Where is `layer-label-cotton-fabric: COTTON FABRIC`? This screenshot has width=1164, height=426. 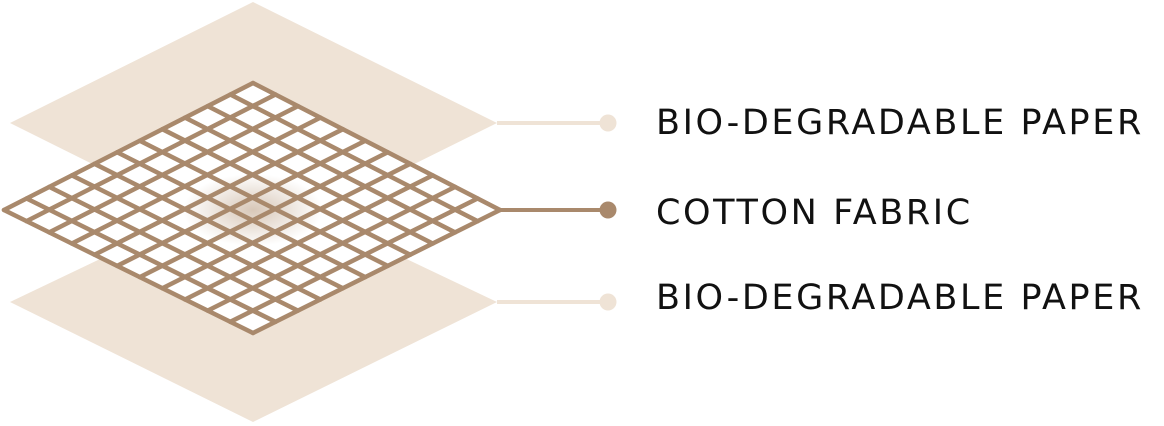 layer-label-cotton-fabric: COTTON FABRIC is located at coordinates (814, 213).